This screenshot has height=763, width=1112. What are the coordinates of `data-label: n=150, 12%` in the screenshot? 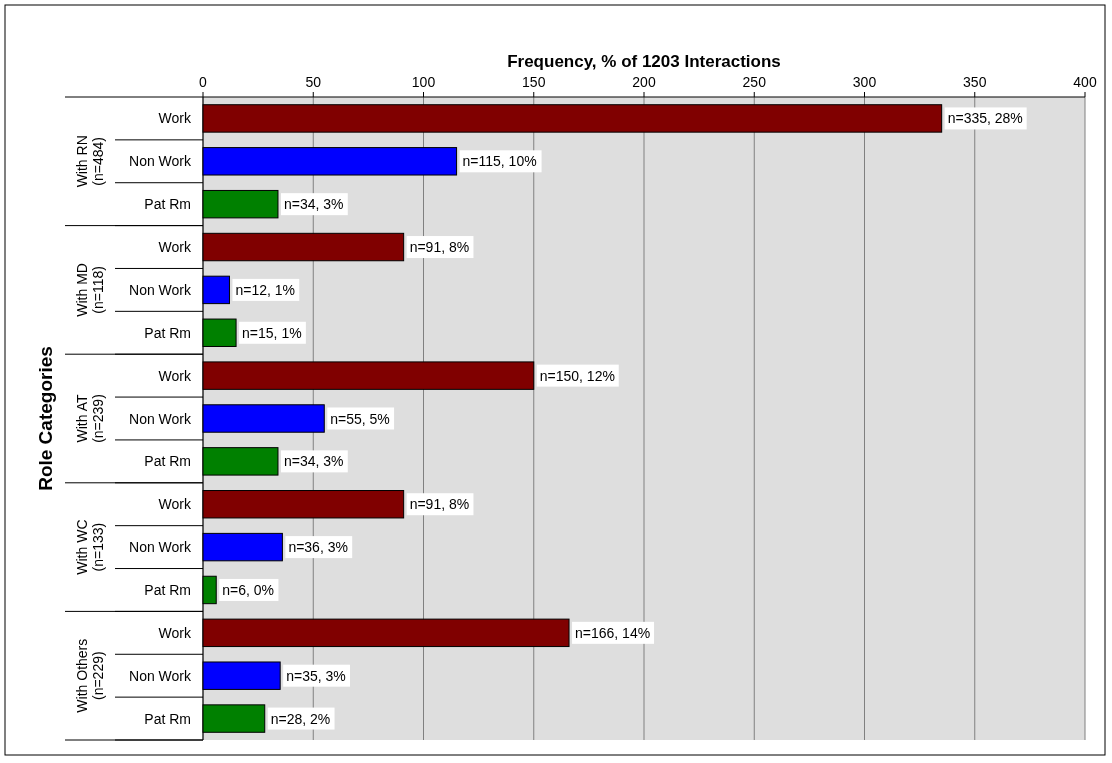 It's located at (577, 375).